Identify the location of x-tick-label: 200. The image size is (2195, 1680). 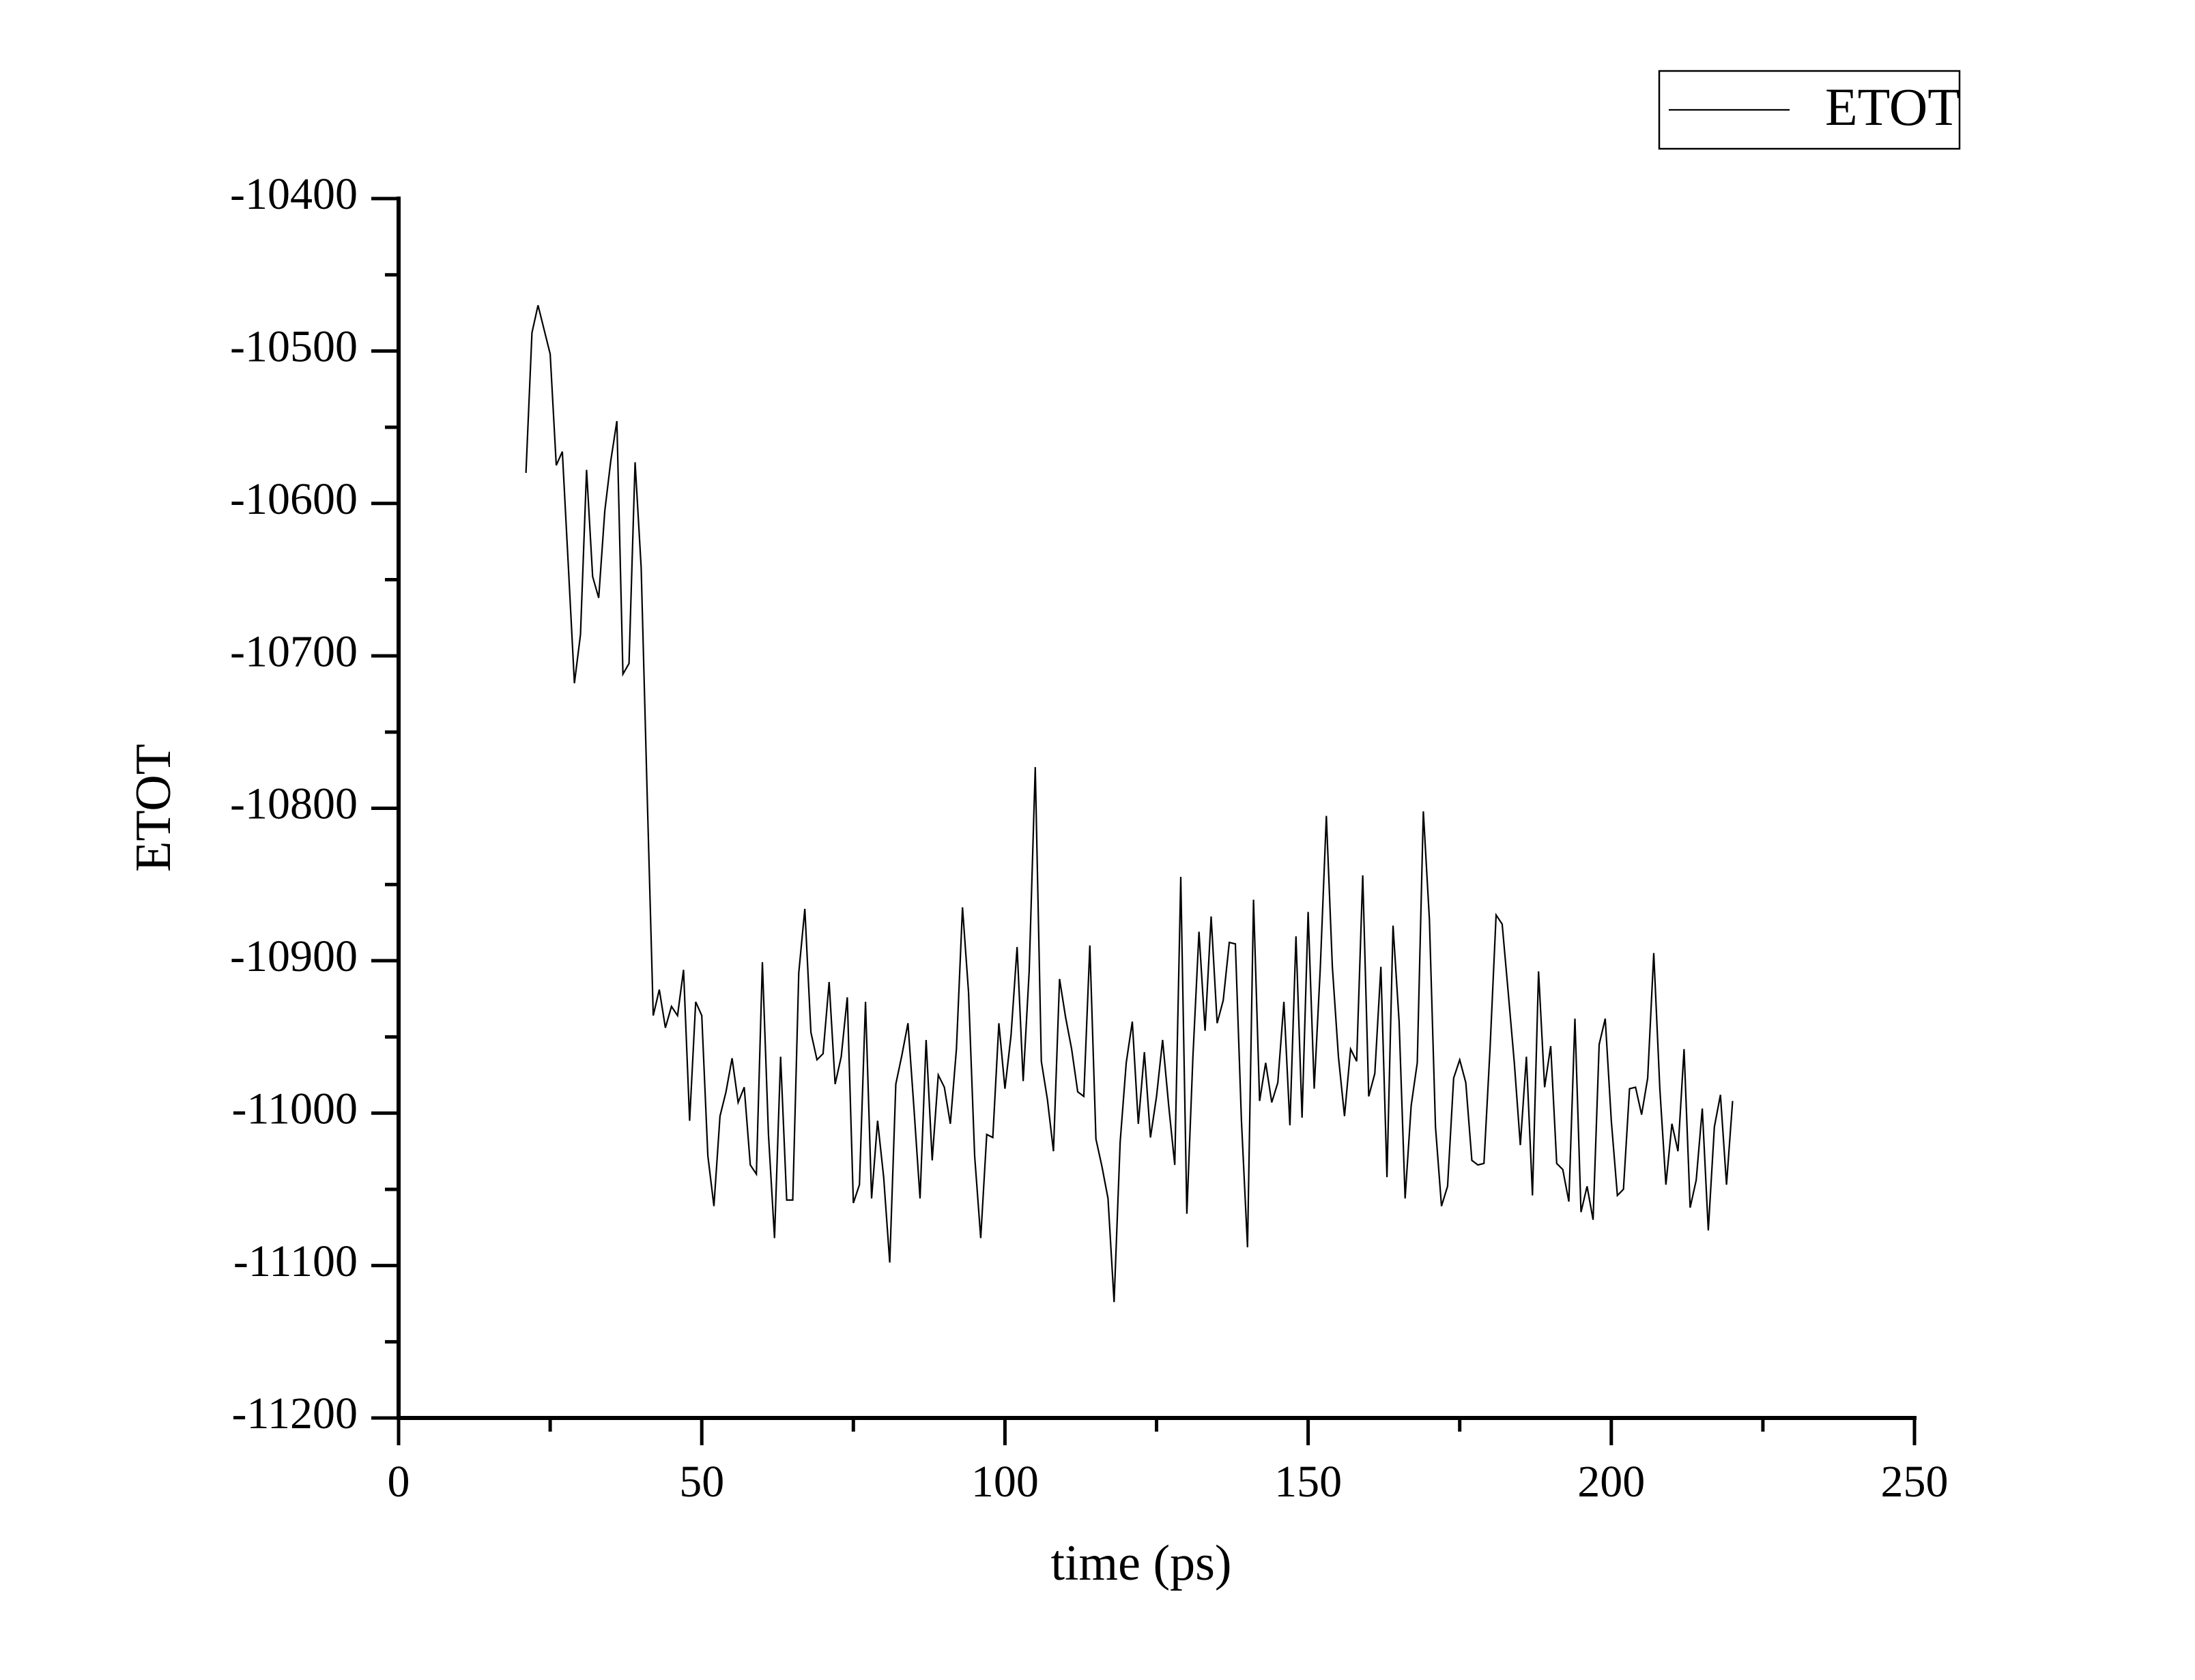
(1611, 1482).